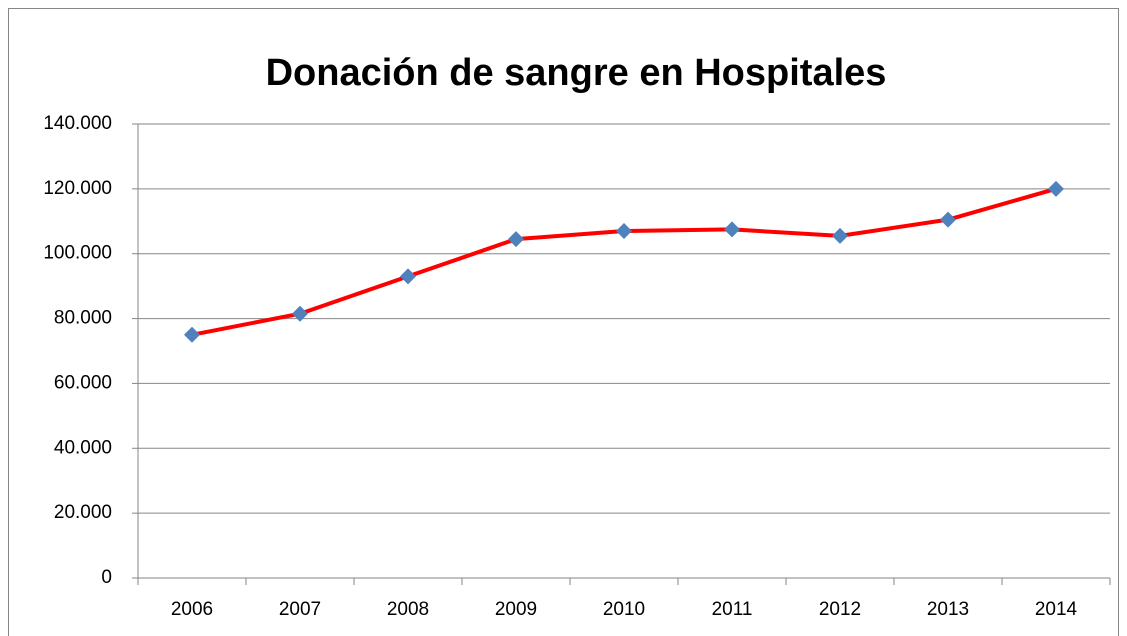 The height and width of the screenshot is (636, 1127). Describe the element at coordinates (300, 609) in the screenshot. I see `x-tick-label: 2007` at that location.